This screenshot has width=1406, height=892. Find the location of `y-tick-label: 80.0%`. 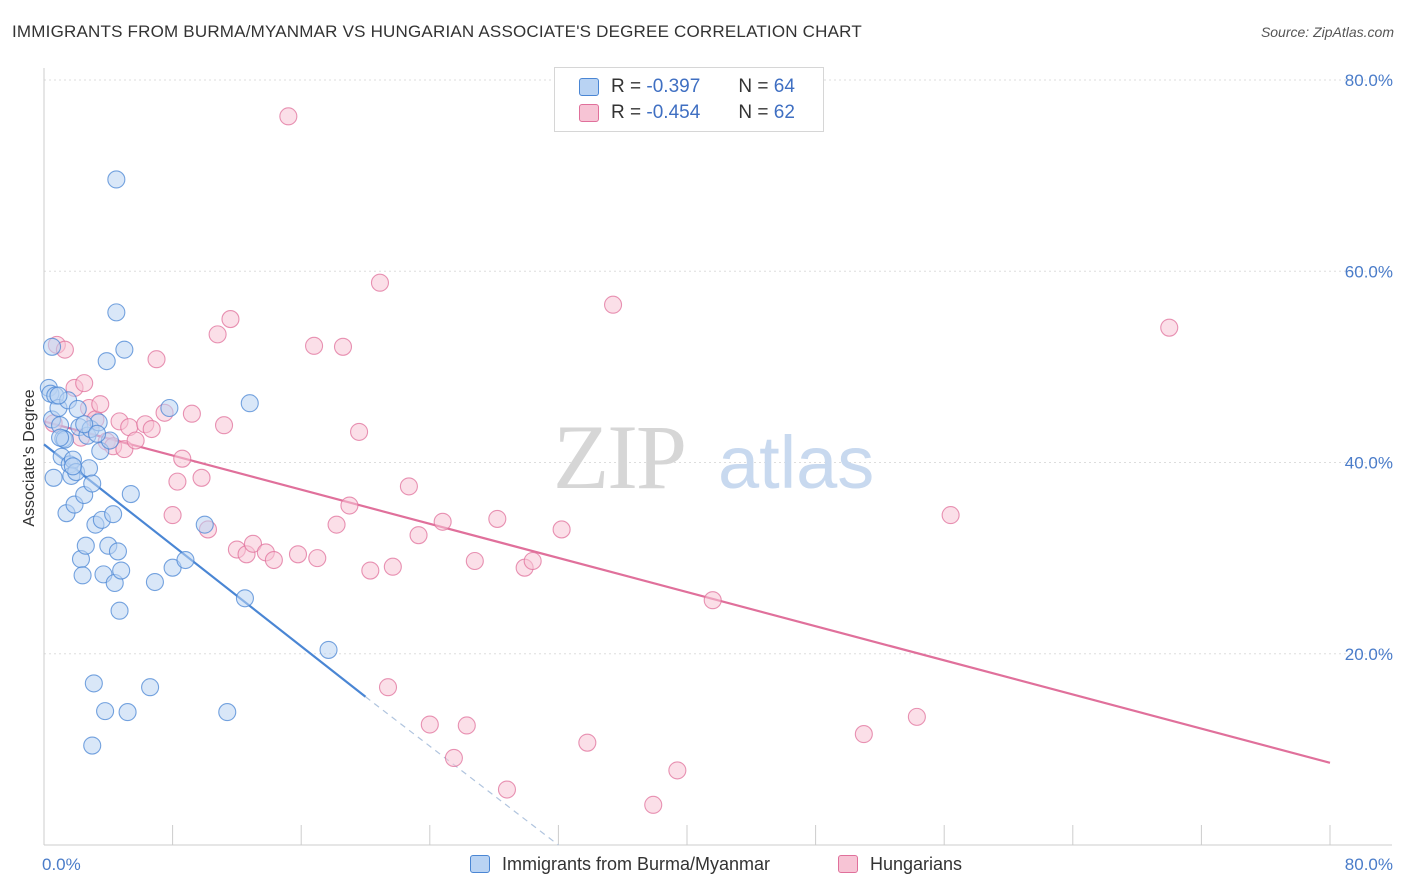

y-tick-label: 80.0% is located at coordinates (1369, 80).